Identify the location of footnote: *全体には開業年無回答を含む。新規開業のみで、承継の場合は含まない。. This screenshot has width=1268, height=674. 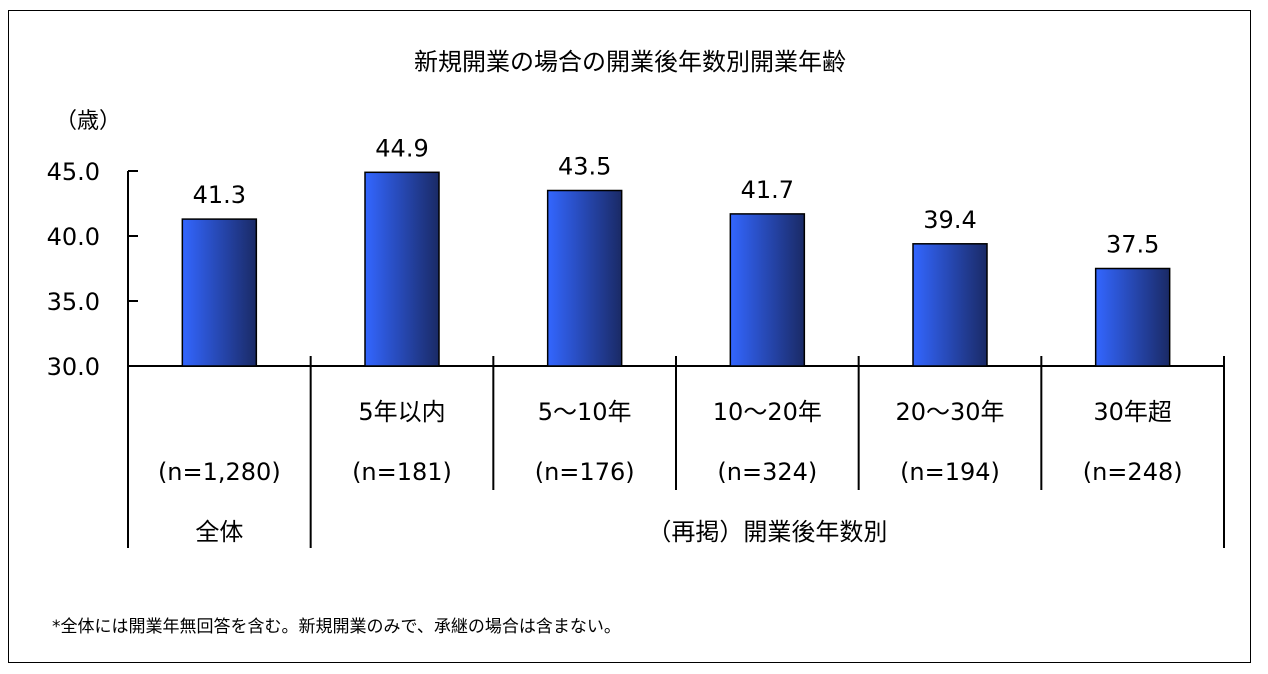
(336, 627).